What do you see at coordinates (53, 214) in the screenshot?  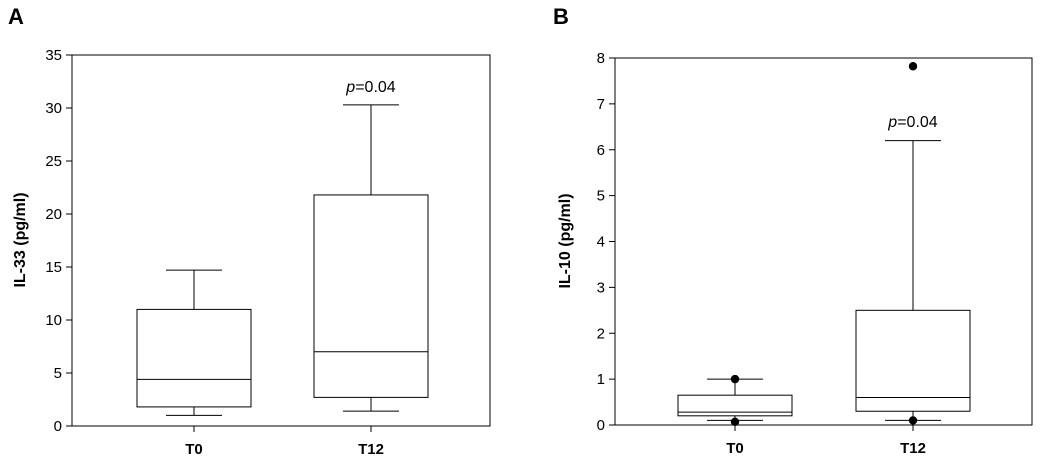 I see `y-tick-label: 20` at bounding box center [53, 214].